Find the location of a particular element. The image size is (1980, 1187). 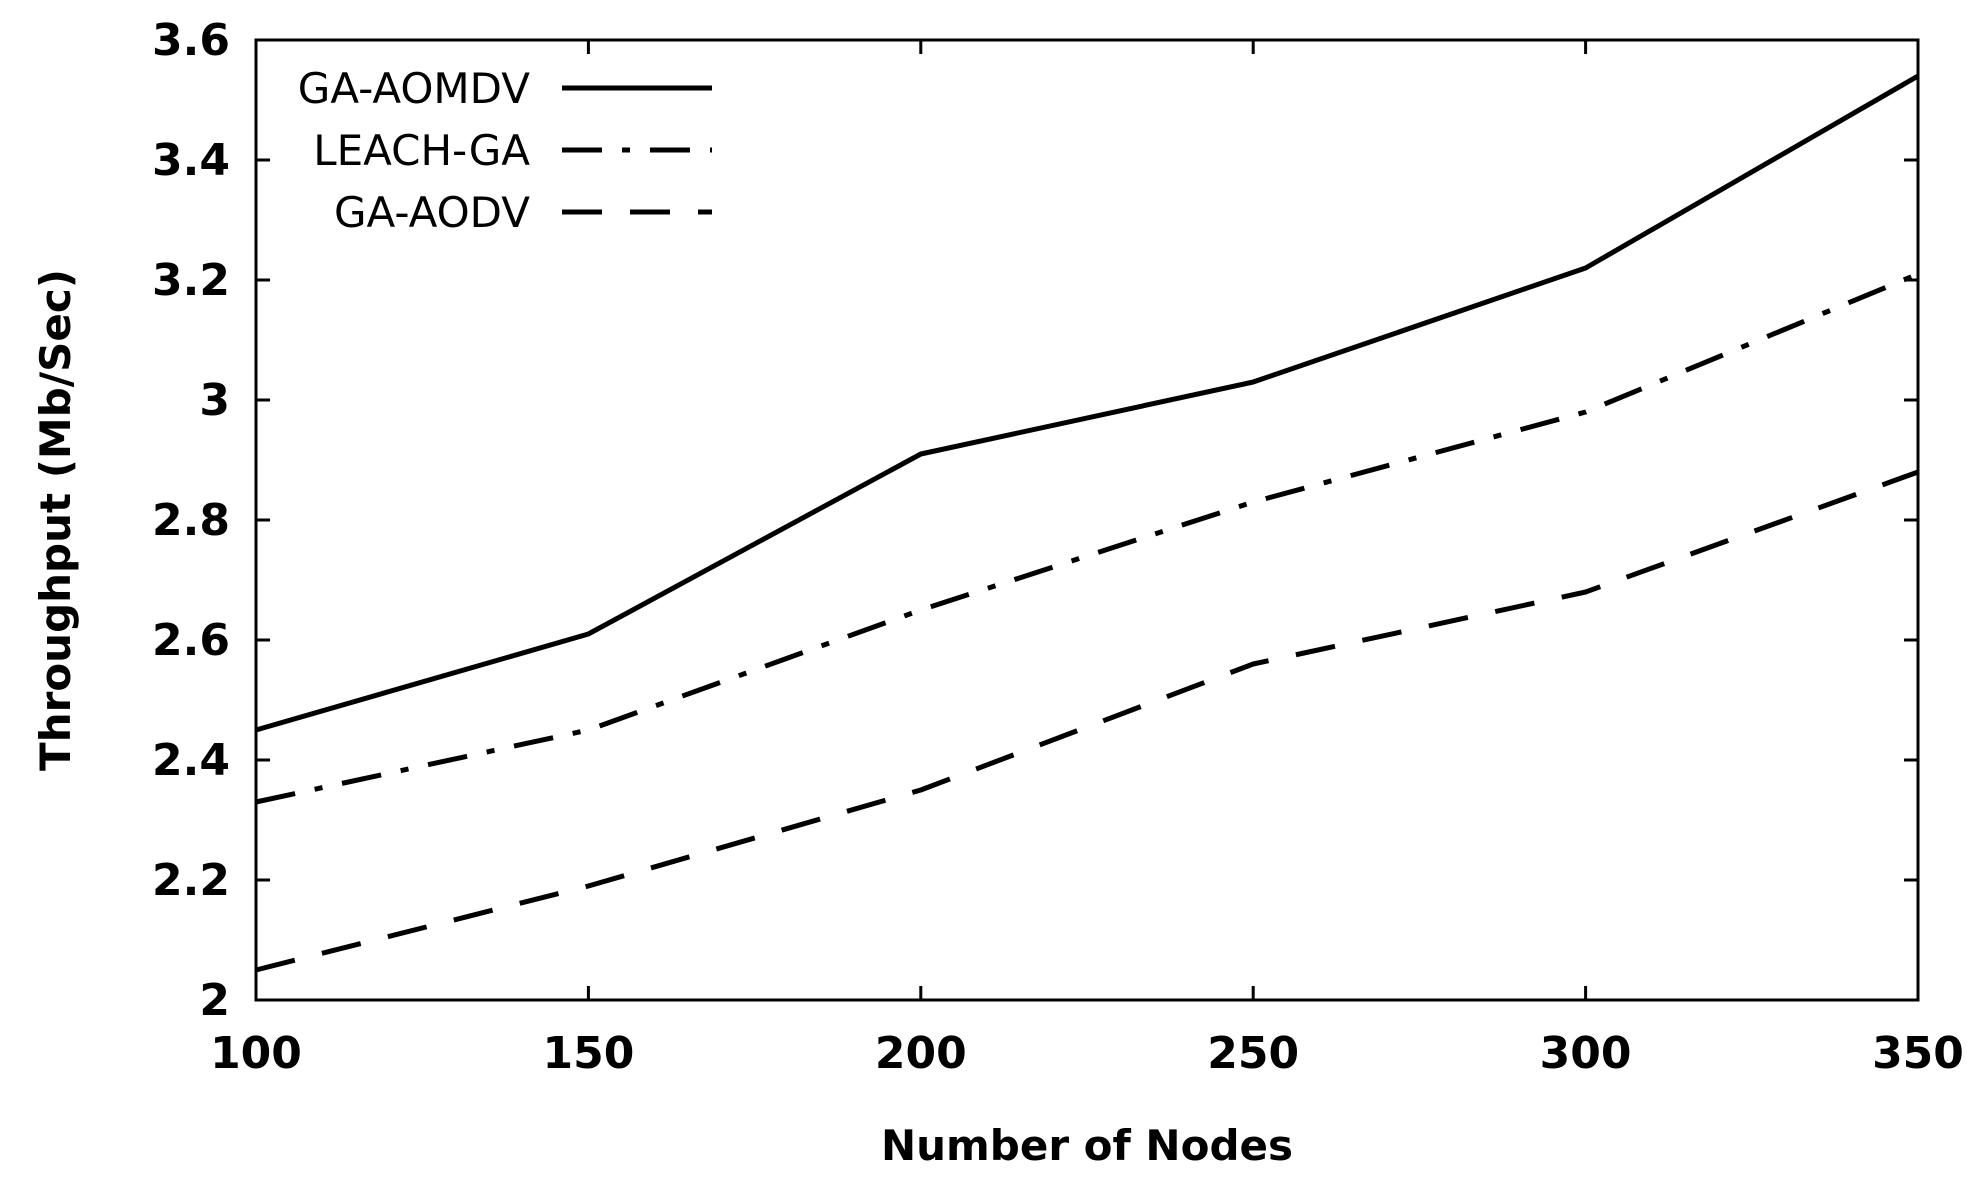

legend-label: GA-AOMDV is located at coordinates (414, 88).